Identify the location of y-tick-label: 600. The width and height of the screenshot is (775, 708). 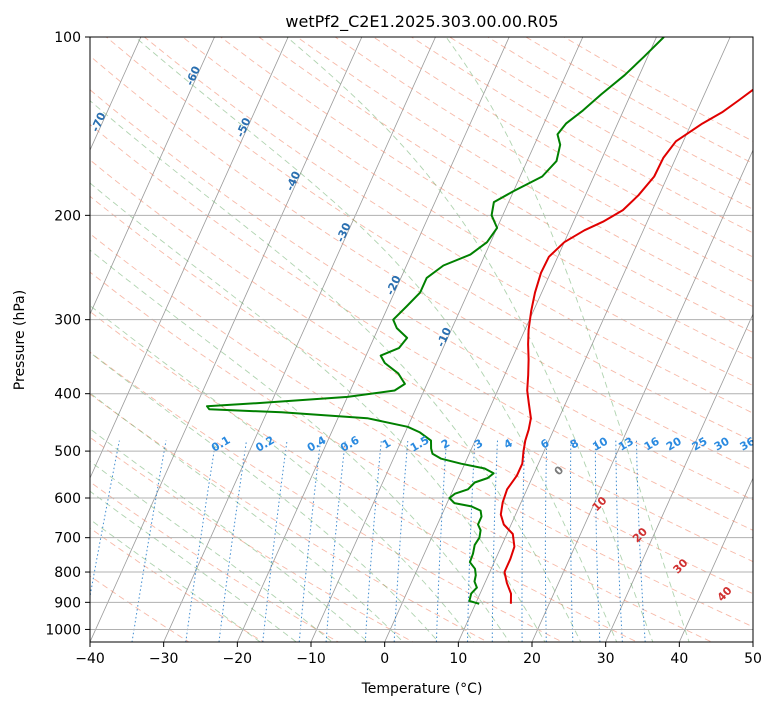
(67, 499).